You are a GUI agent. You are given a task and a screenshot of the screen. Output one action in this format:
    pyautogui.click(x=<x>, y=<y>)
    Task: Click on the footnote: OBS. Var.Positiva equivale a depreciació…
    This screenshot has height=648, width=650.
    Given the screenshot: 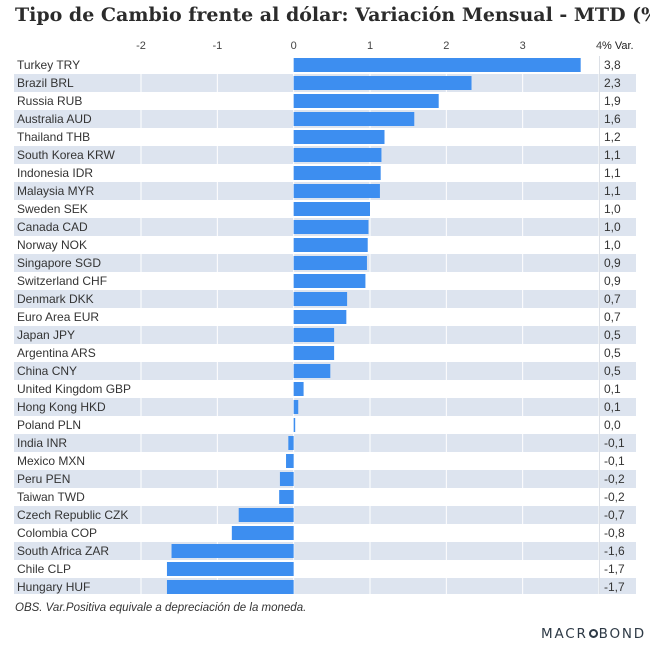 What is the action you would take?
    pyautogui.click(x=161, y=608)
    